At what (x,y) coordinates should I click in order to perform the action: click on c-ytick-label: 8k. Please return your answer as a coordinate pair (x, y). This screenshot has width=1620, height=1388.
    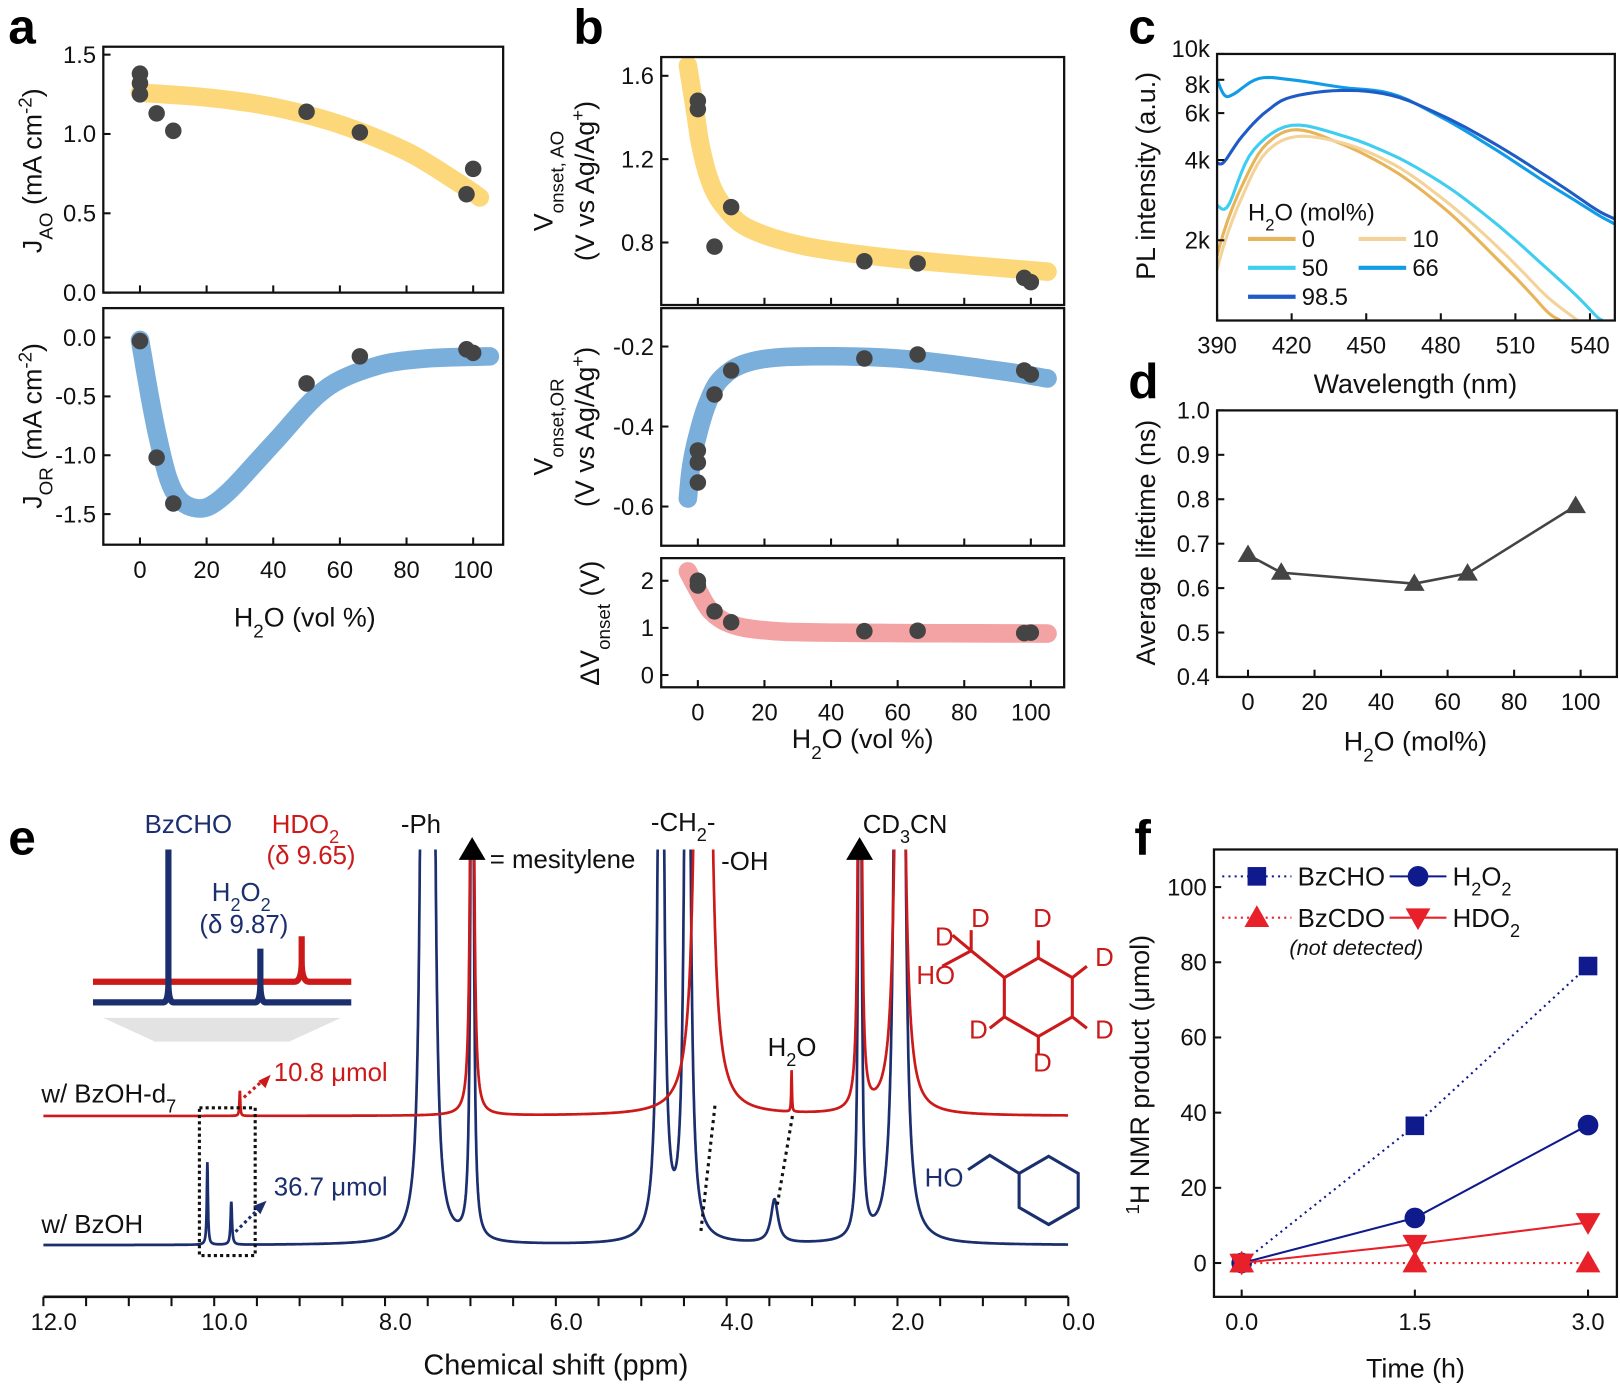
    Looking at the image, I should click on (1197, 85).